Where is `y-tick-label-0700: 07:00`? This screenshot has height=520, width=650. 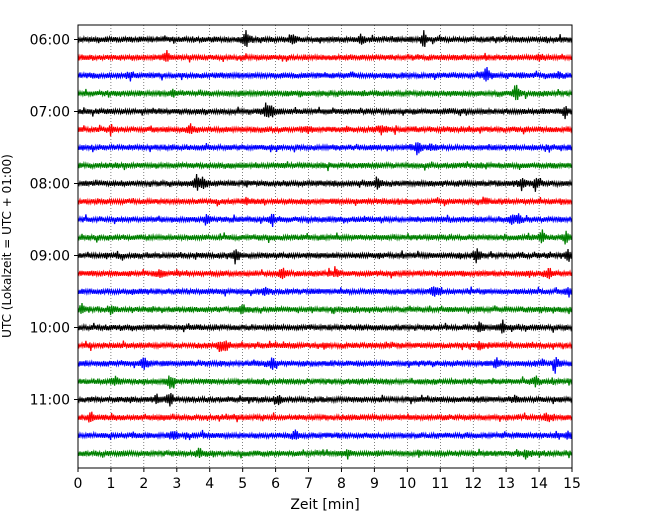
y-tick-label-0700: 07:00 is located at coordinates (50, 113).